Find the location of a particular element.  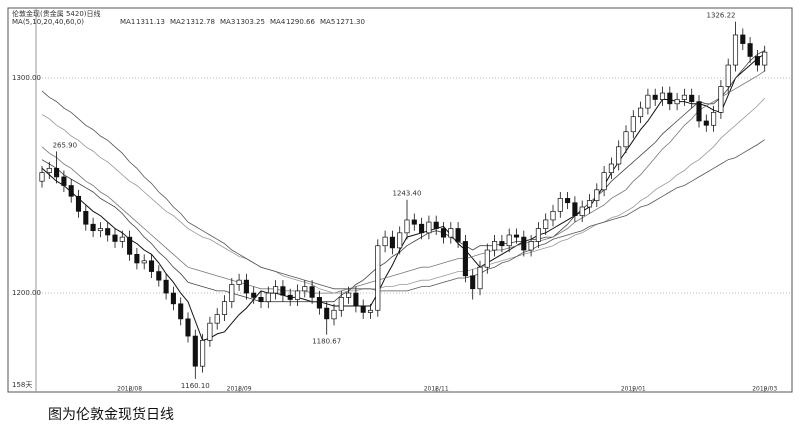

x-tick-label: 2019/03 is located at coordinates (764, 389).